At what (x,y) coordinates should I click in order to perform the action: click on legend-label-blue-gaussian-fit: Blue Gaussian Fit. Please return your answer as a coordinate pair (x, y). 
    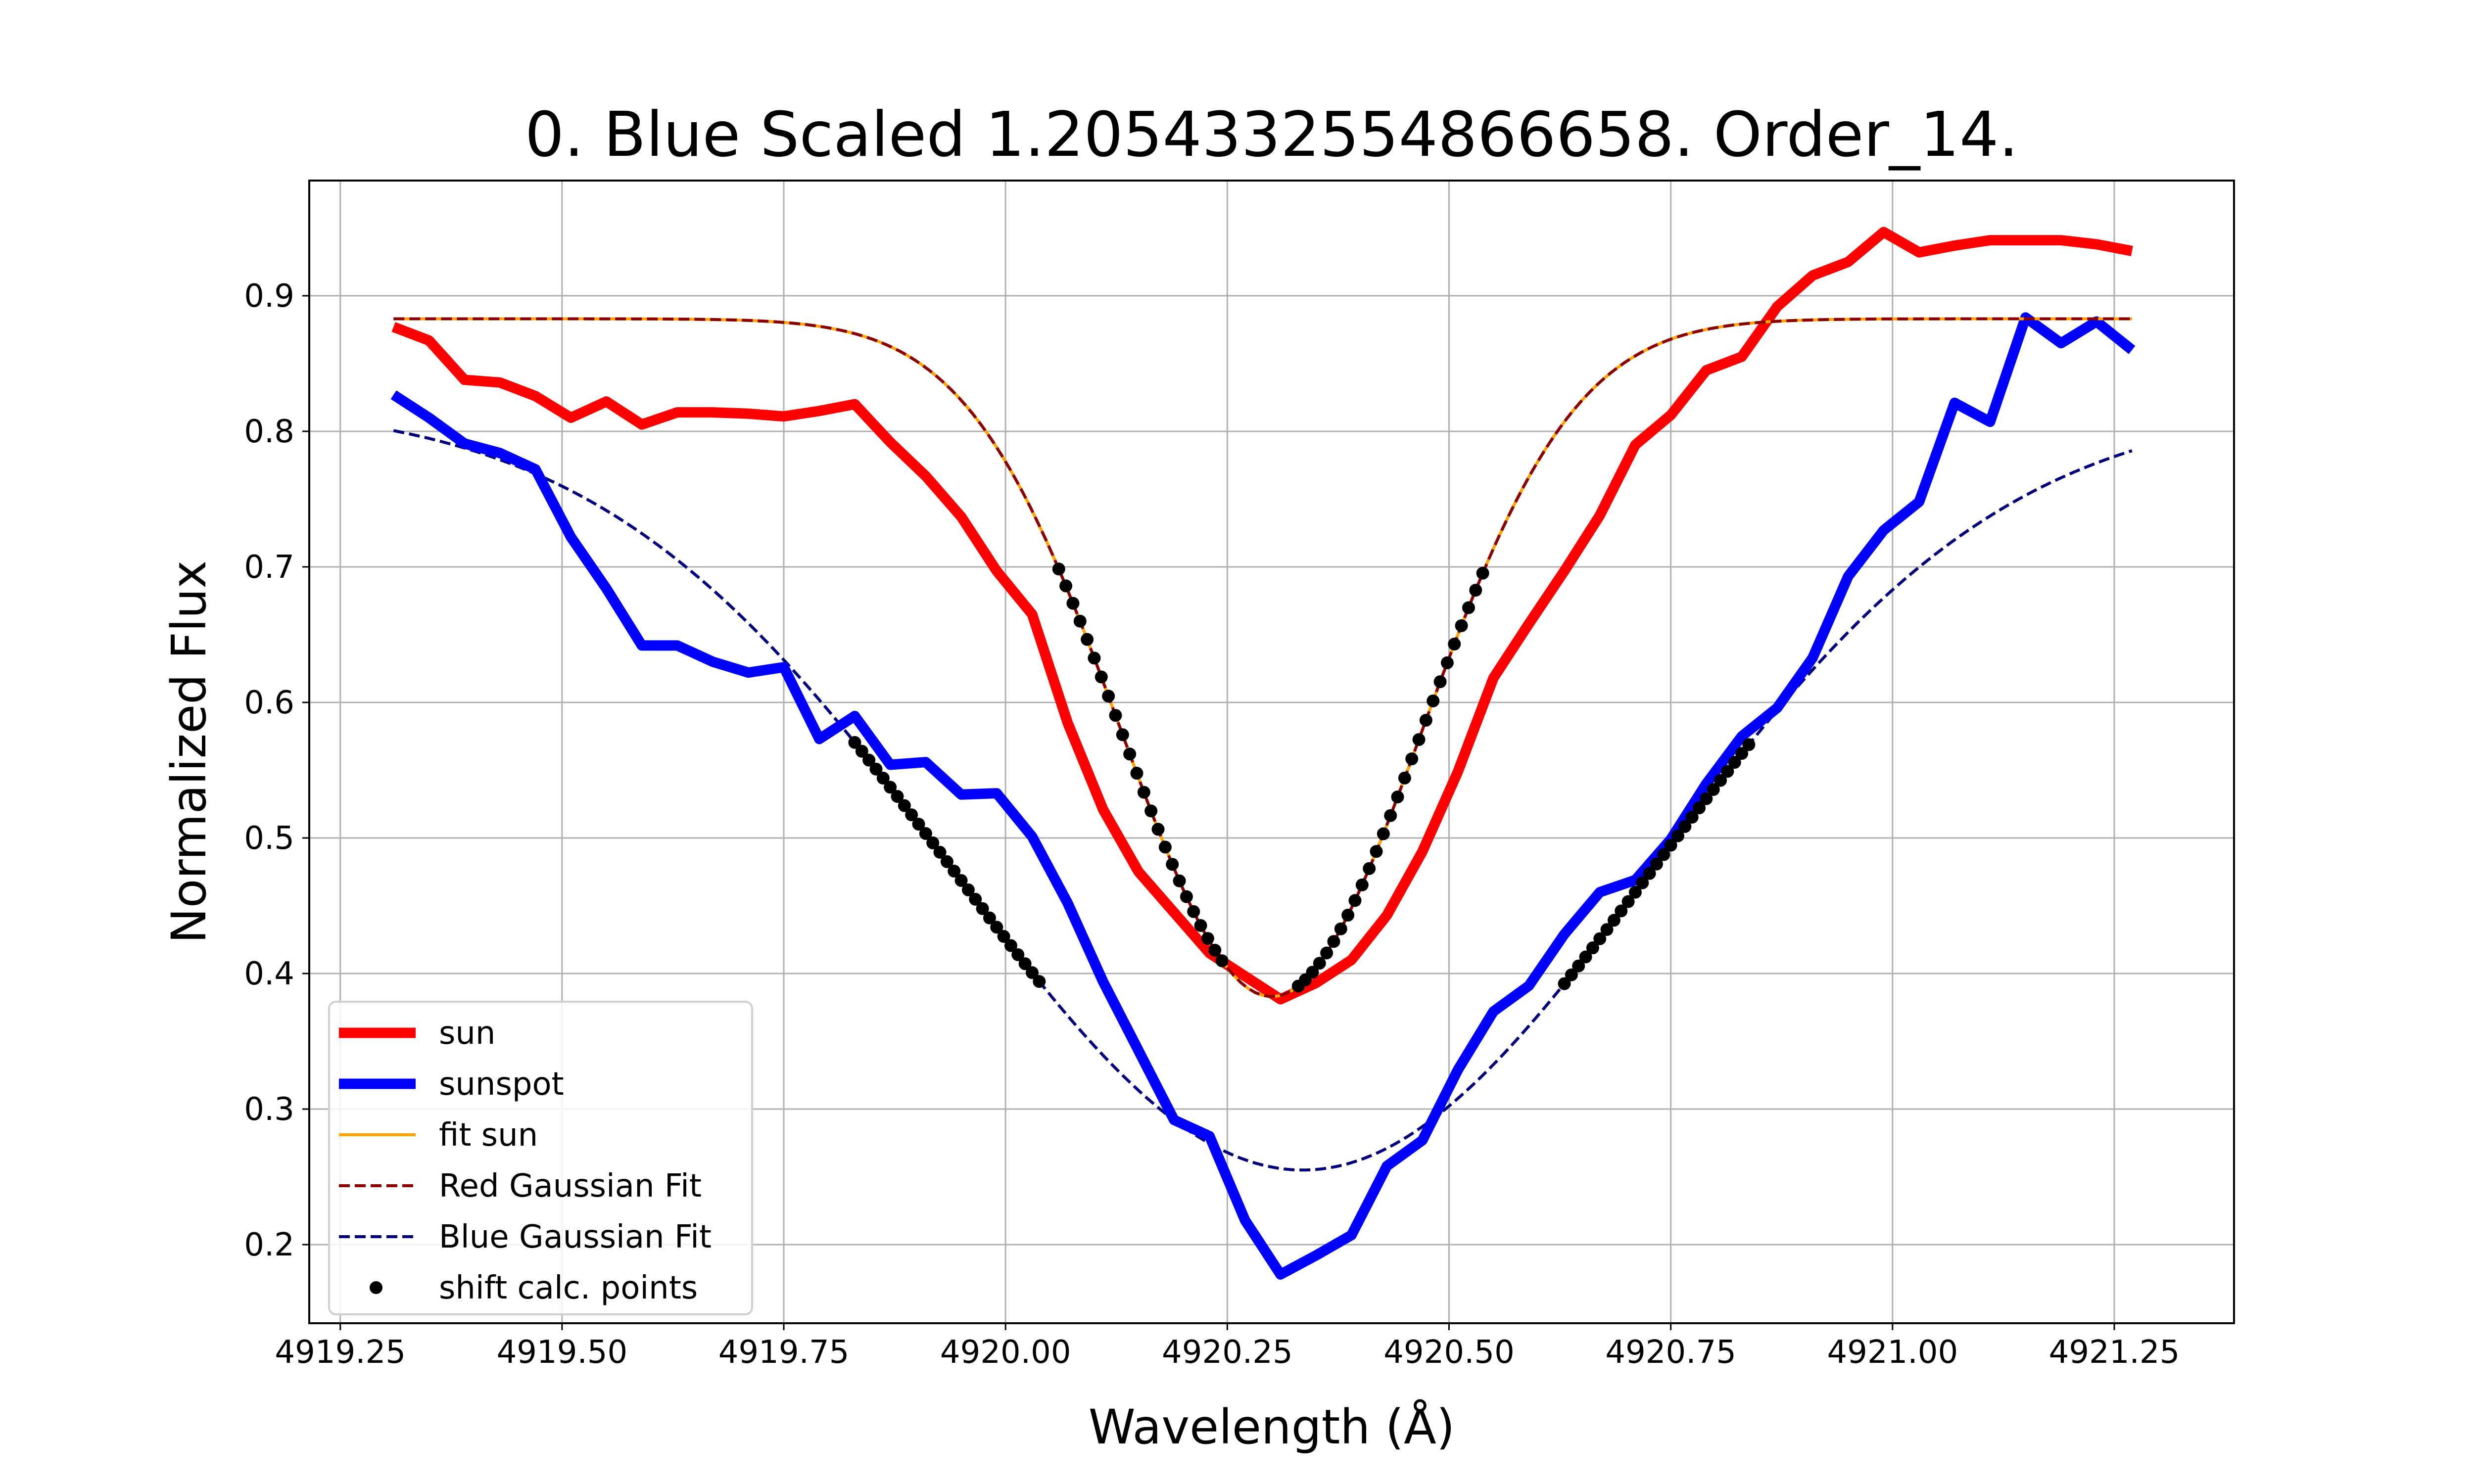
    Looking at the image, I should click on (576, 1237).